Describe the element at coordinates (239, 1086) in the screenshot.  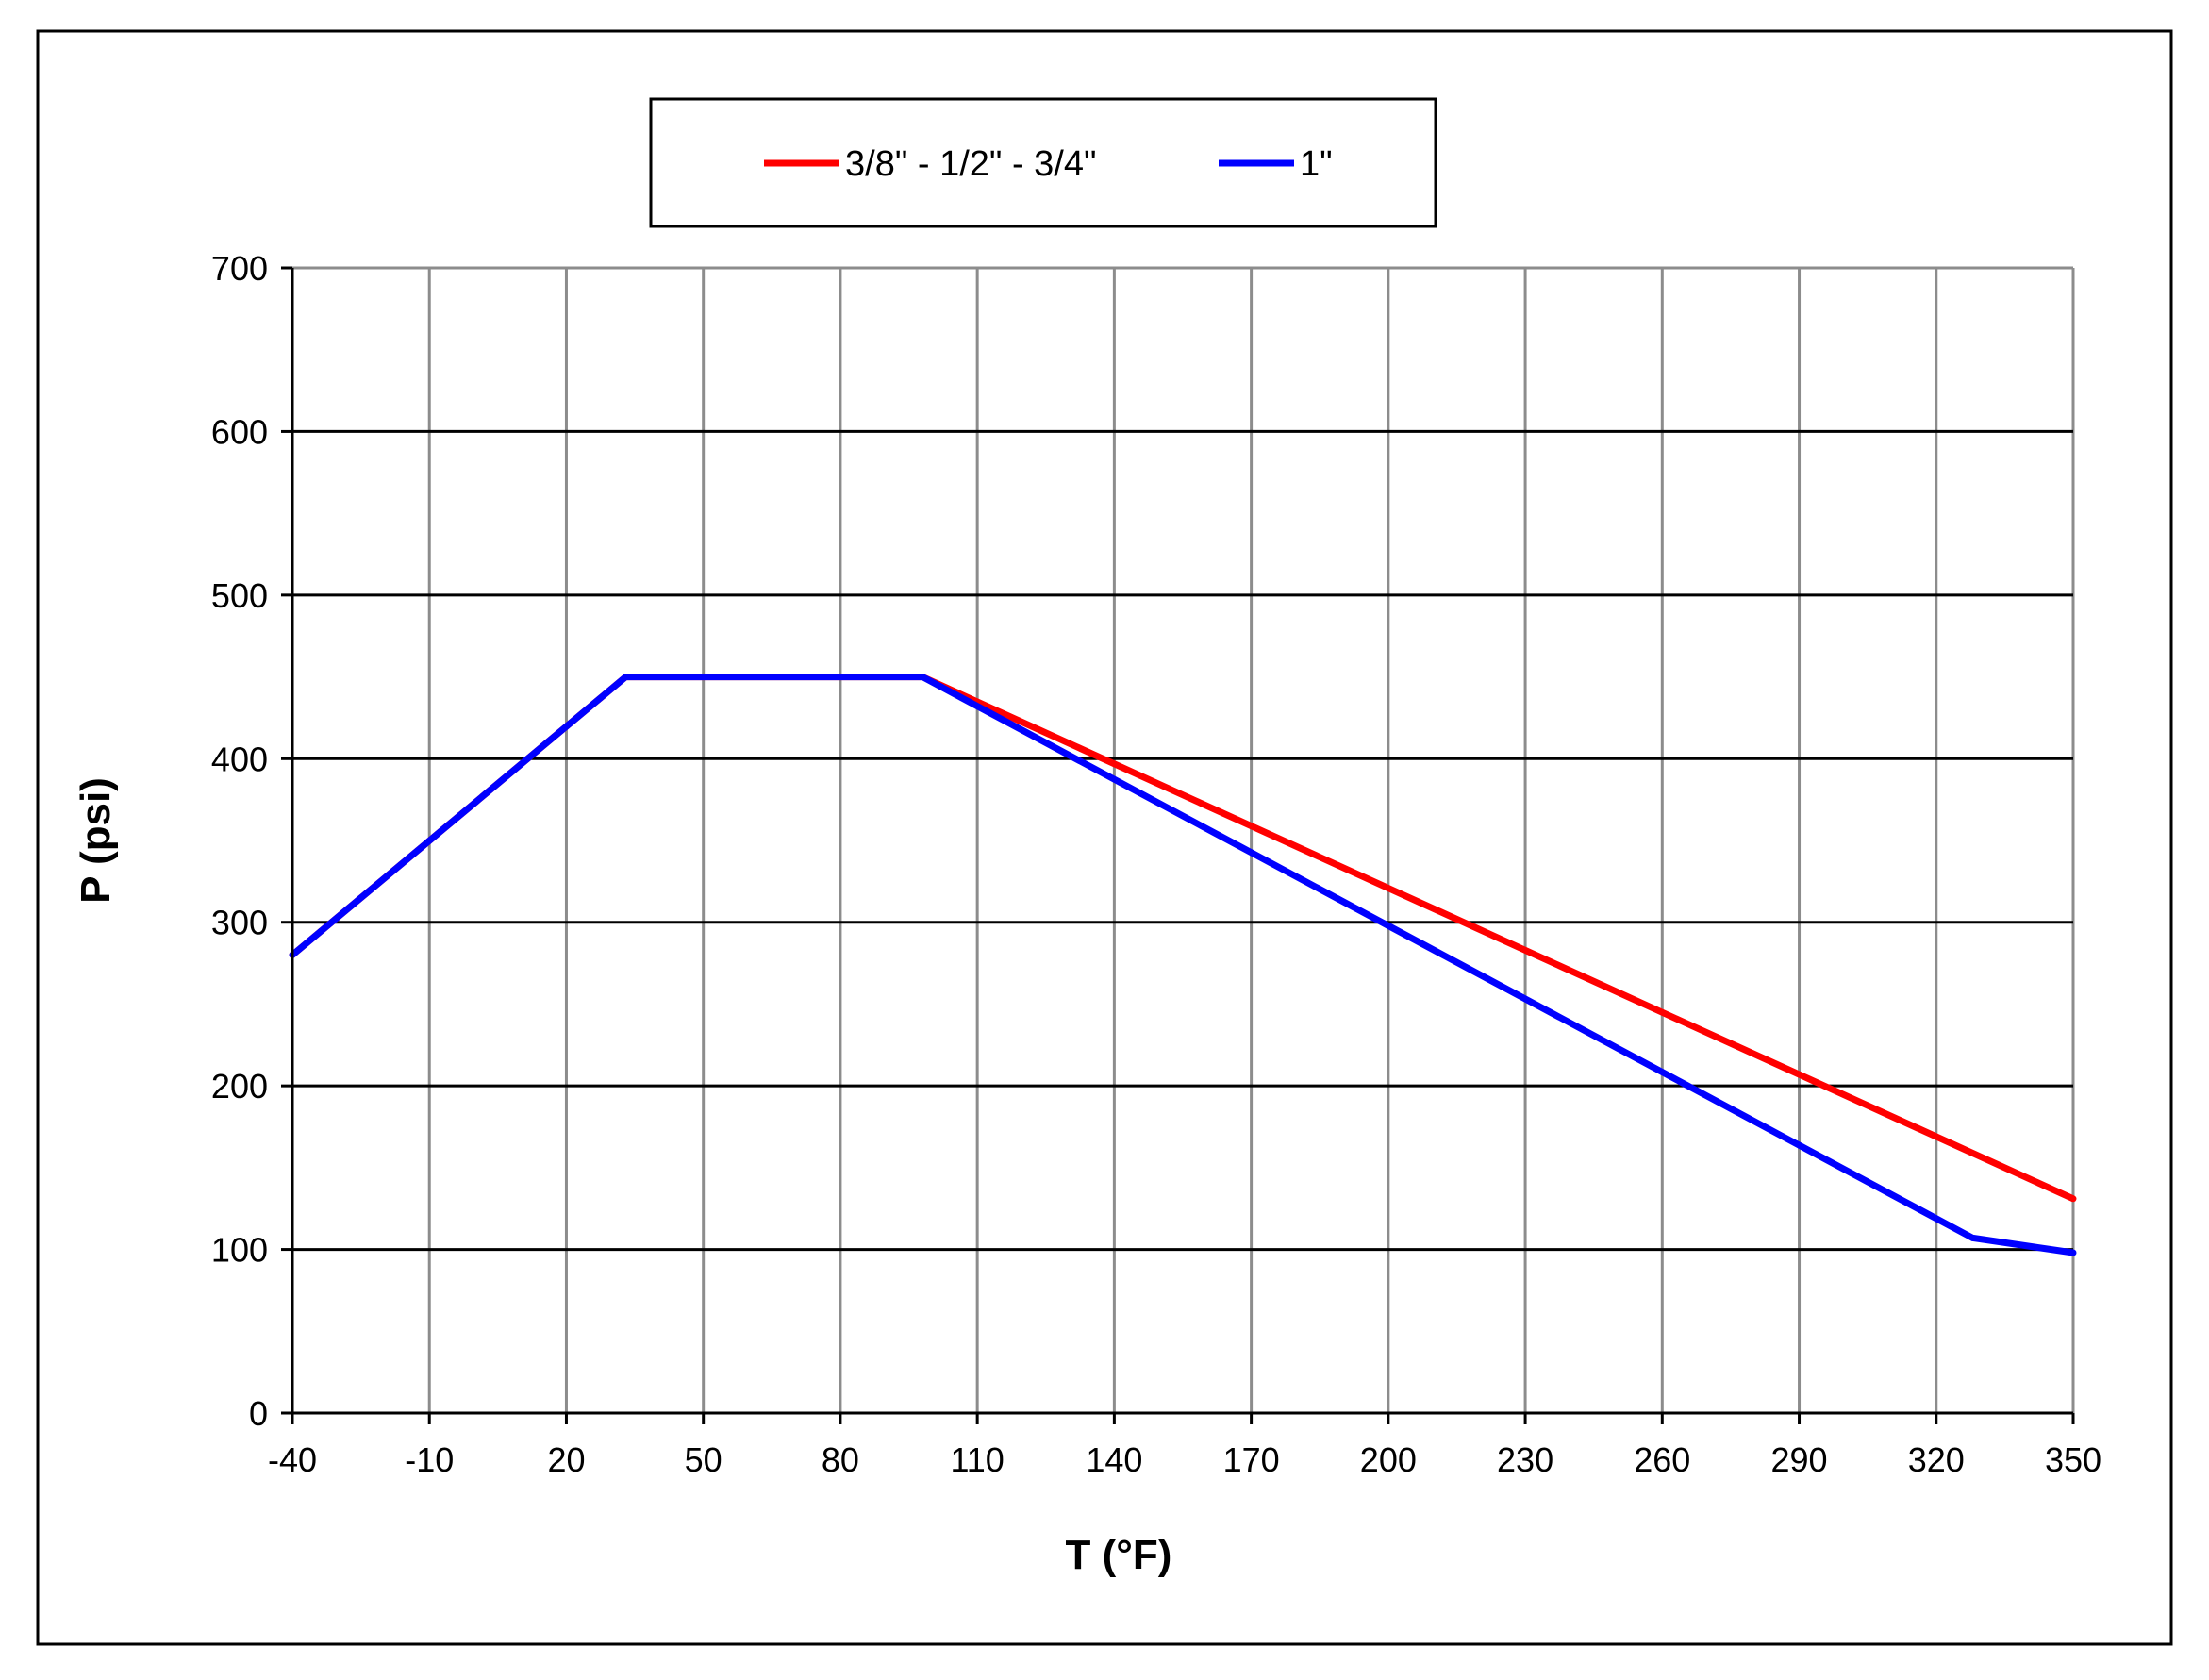
I see `y-tick-label: 200` at that location.